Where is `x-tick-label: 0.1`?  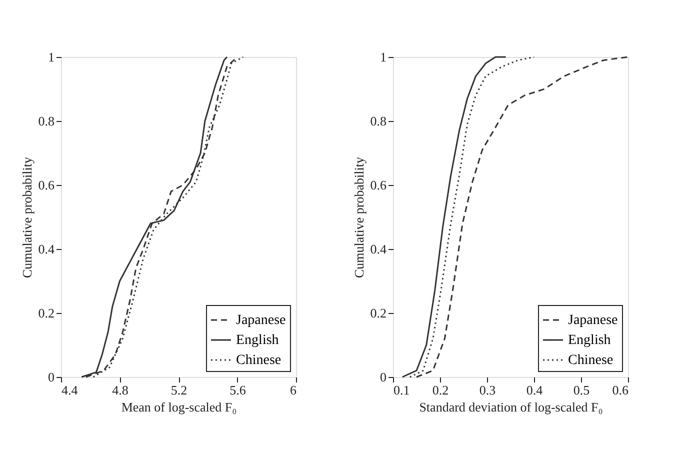 x-tick-label: 0.1 is located at coordinates (402, 390).